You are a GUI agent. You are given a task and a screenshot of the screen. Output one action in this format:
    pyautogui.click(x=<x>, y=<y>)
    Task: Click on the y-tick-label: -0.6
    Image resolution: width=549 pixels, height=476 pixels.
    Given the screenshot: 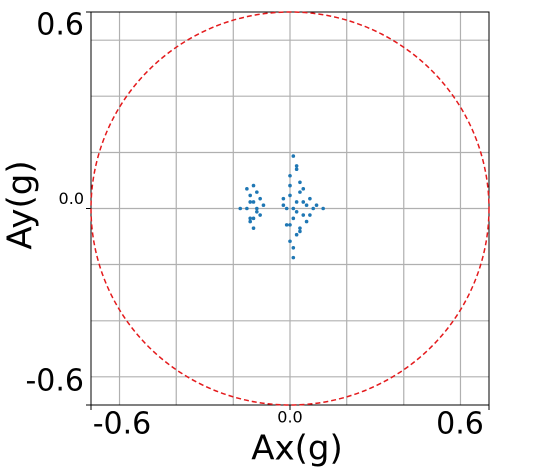 What is the action you would take?
    pyautogui.click(x=54, y=381)
    